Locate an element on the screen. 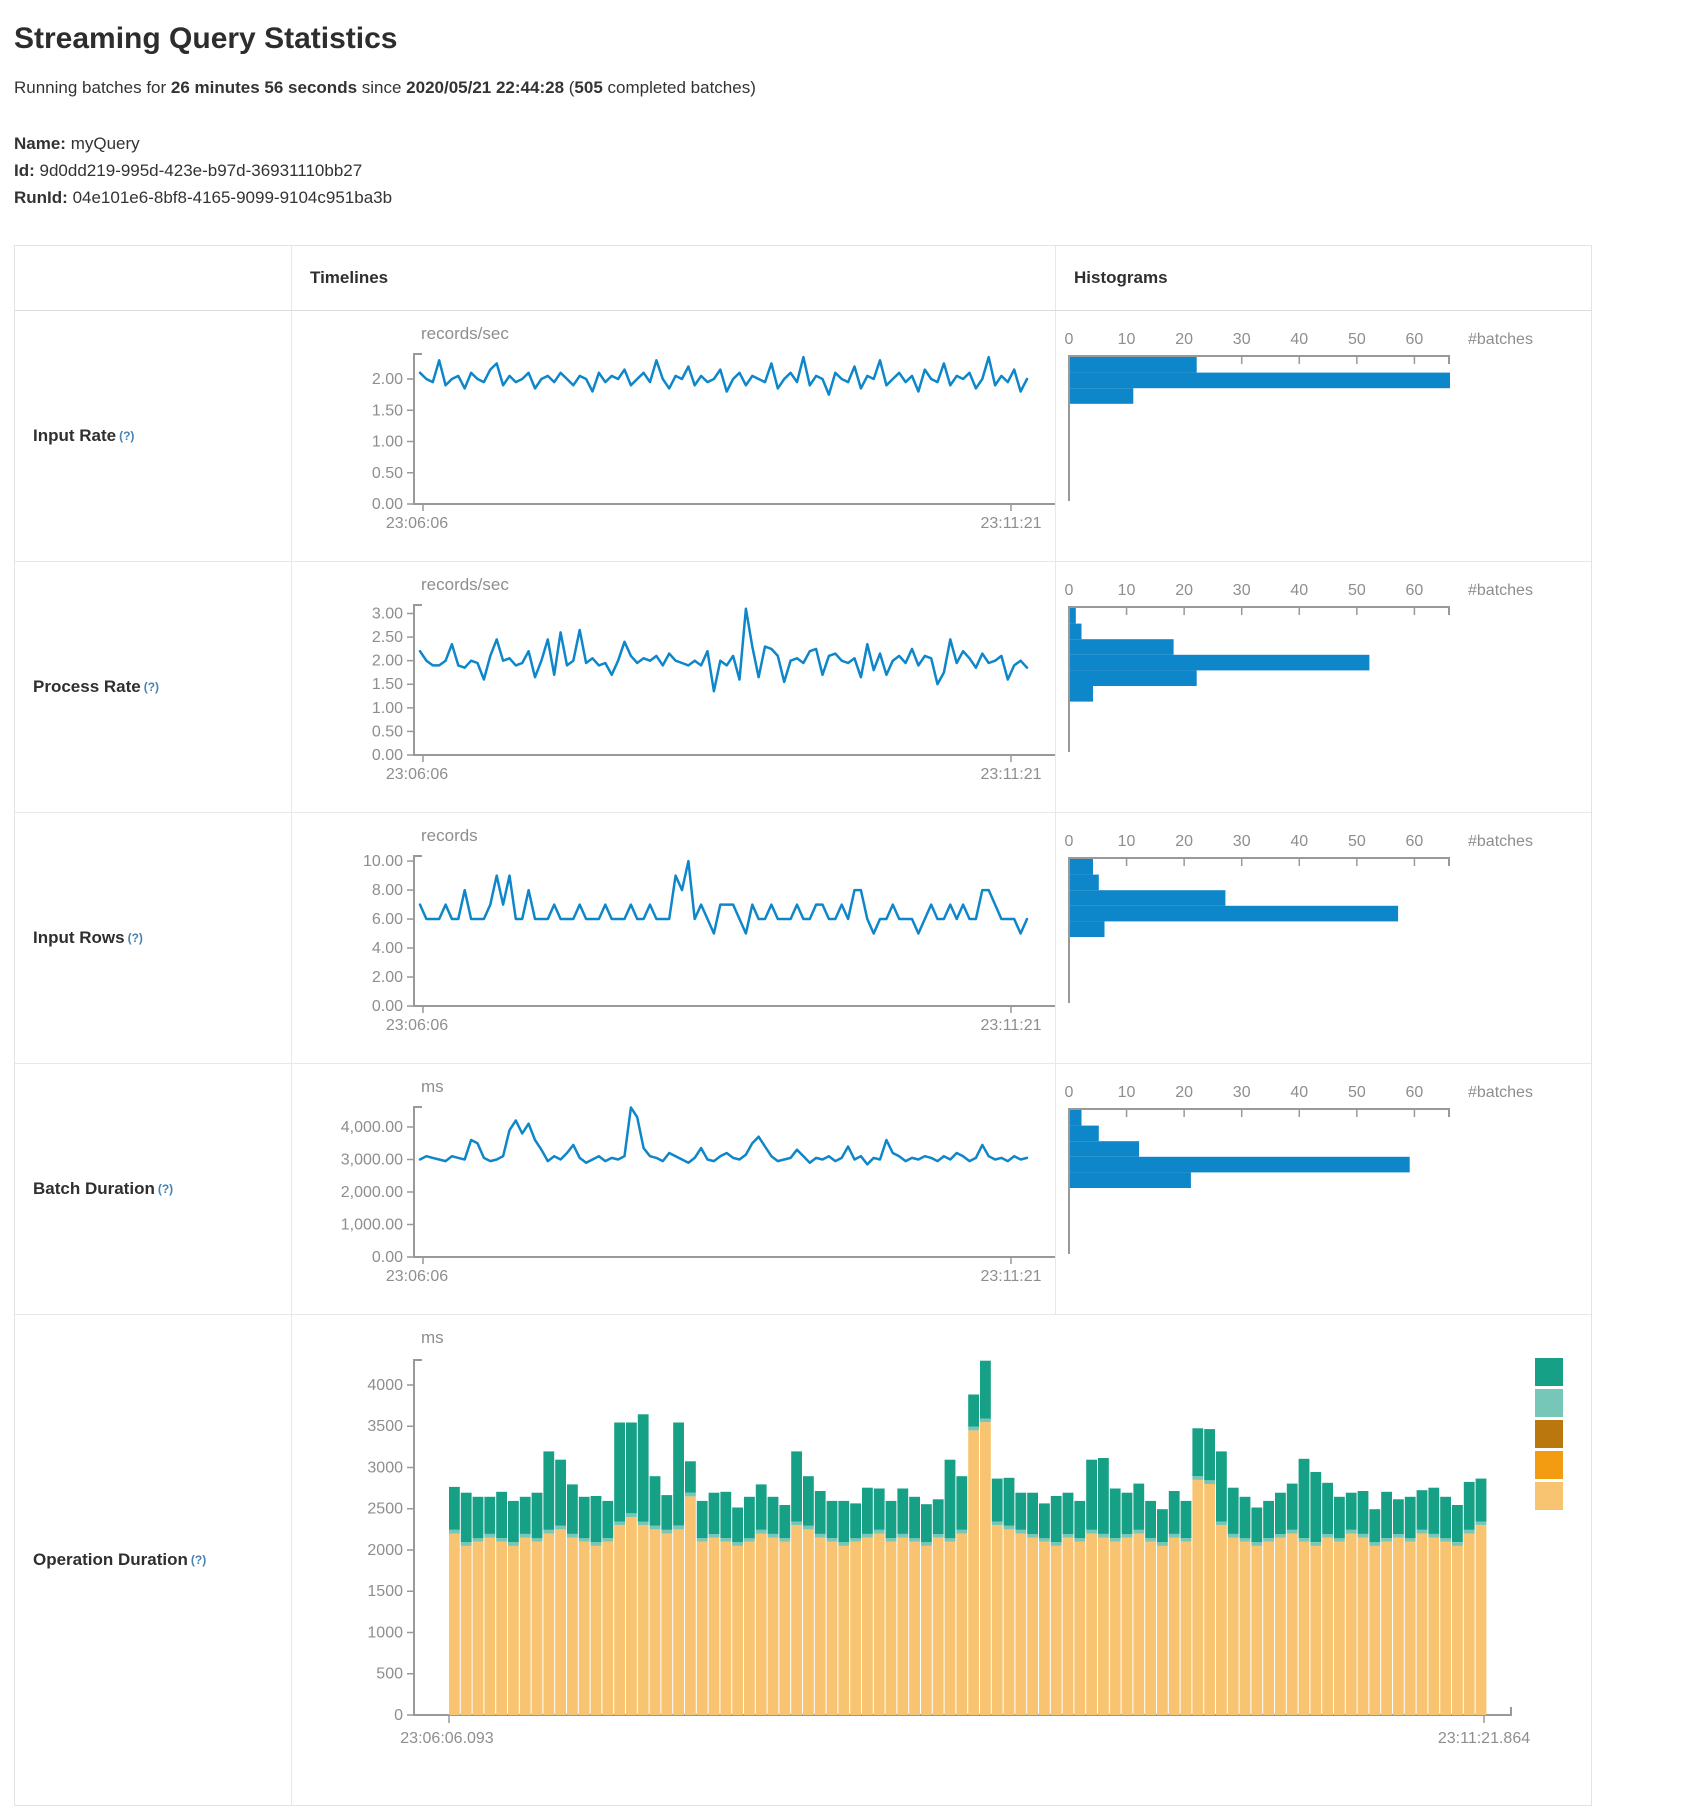  completed-batches-count: 505 is located at coordinates (588, 87).